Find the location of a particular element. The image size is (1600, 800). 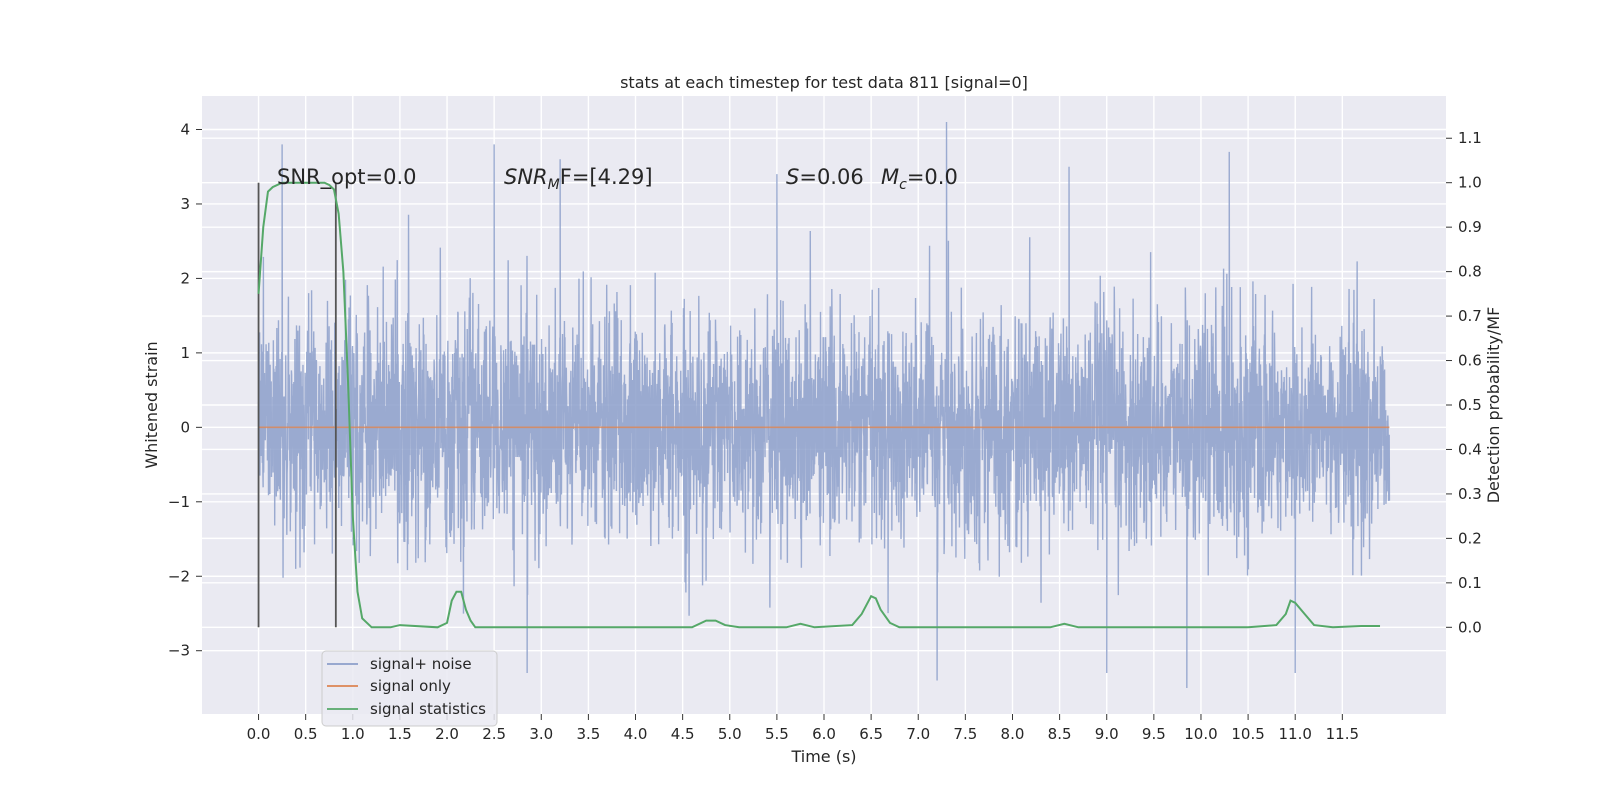

x-tick-label: 2.5 is located at coordinates (494, 734).